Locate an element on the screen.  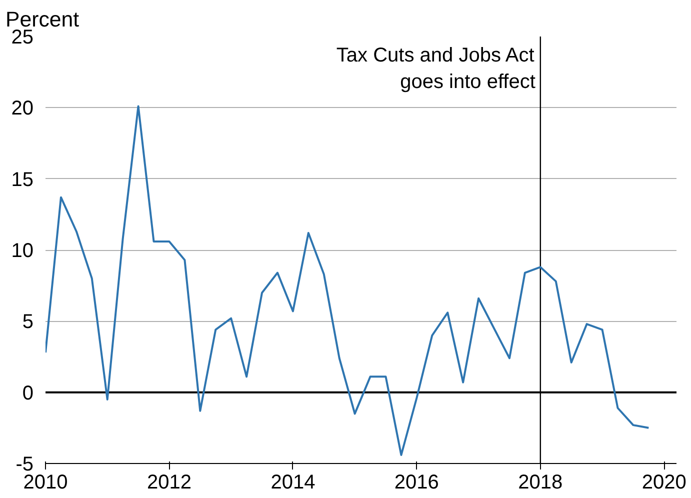
ref-line-label: Tax Cuts and Jobs Act goes into effect is located at coordinates (436, 68).